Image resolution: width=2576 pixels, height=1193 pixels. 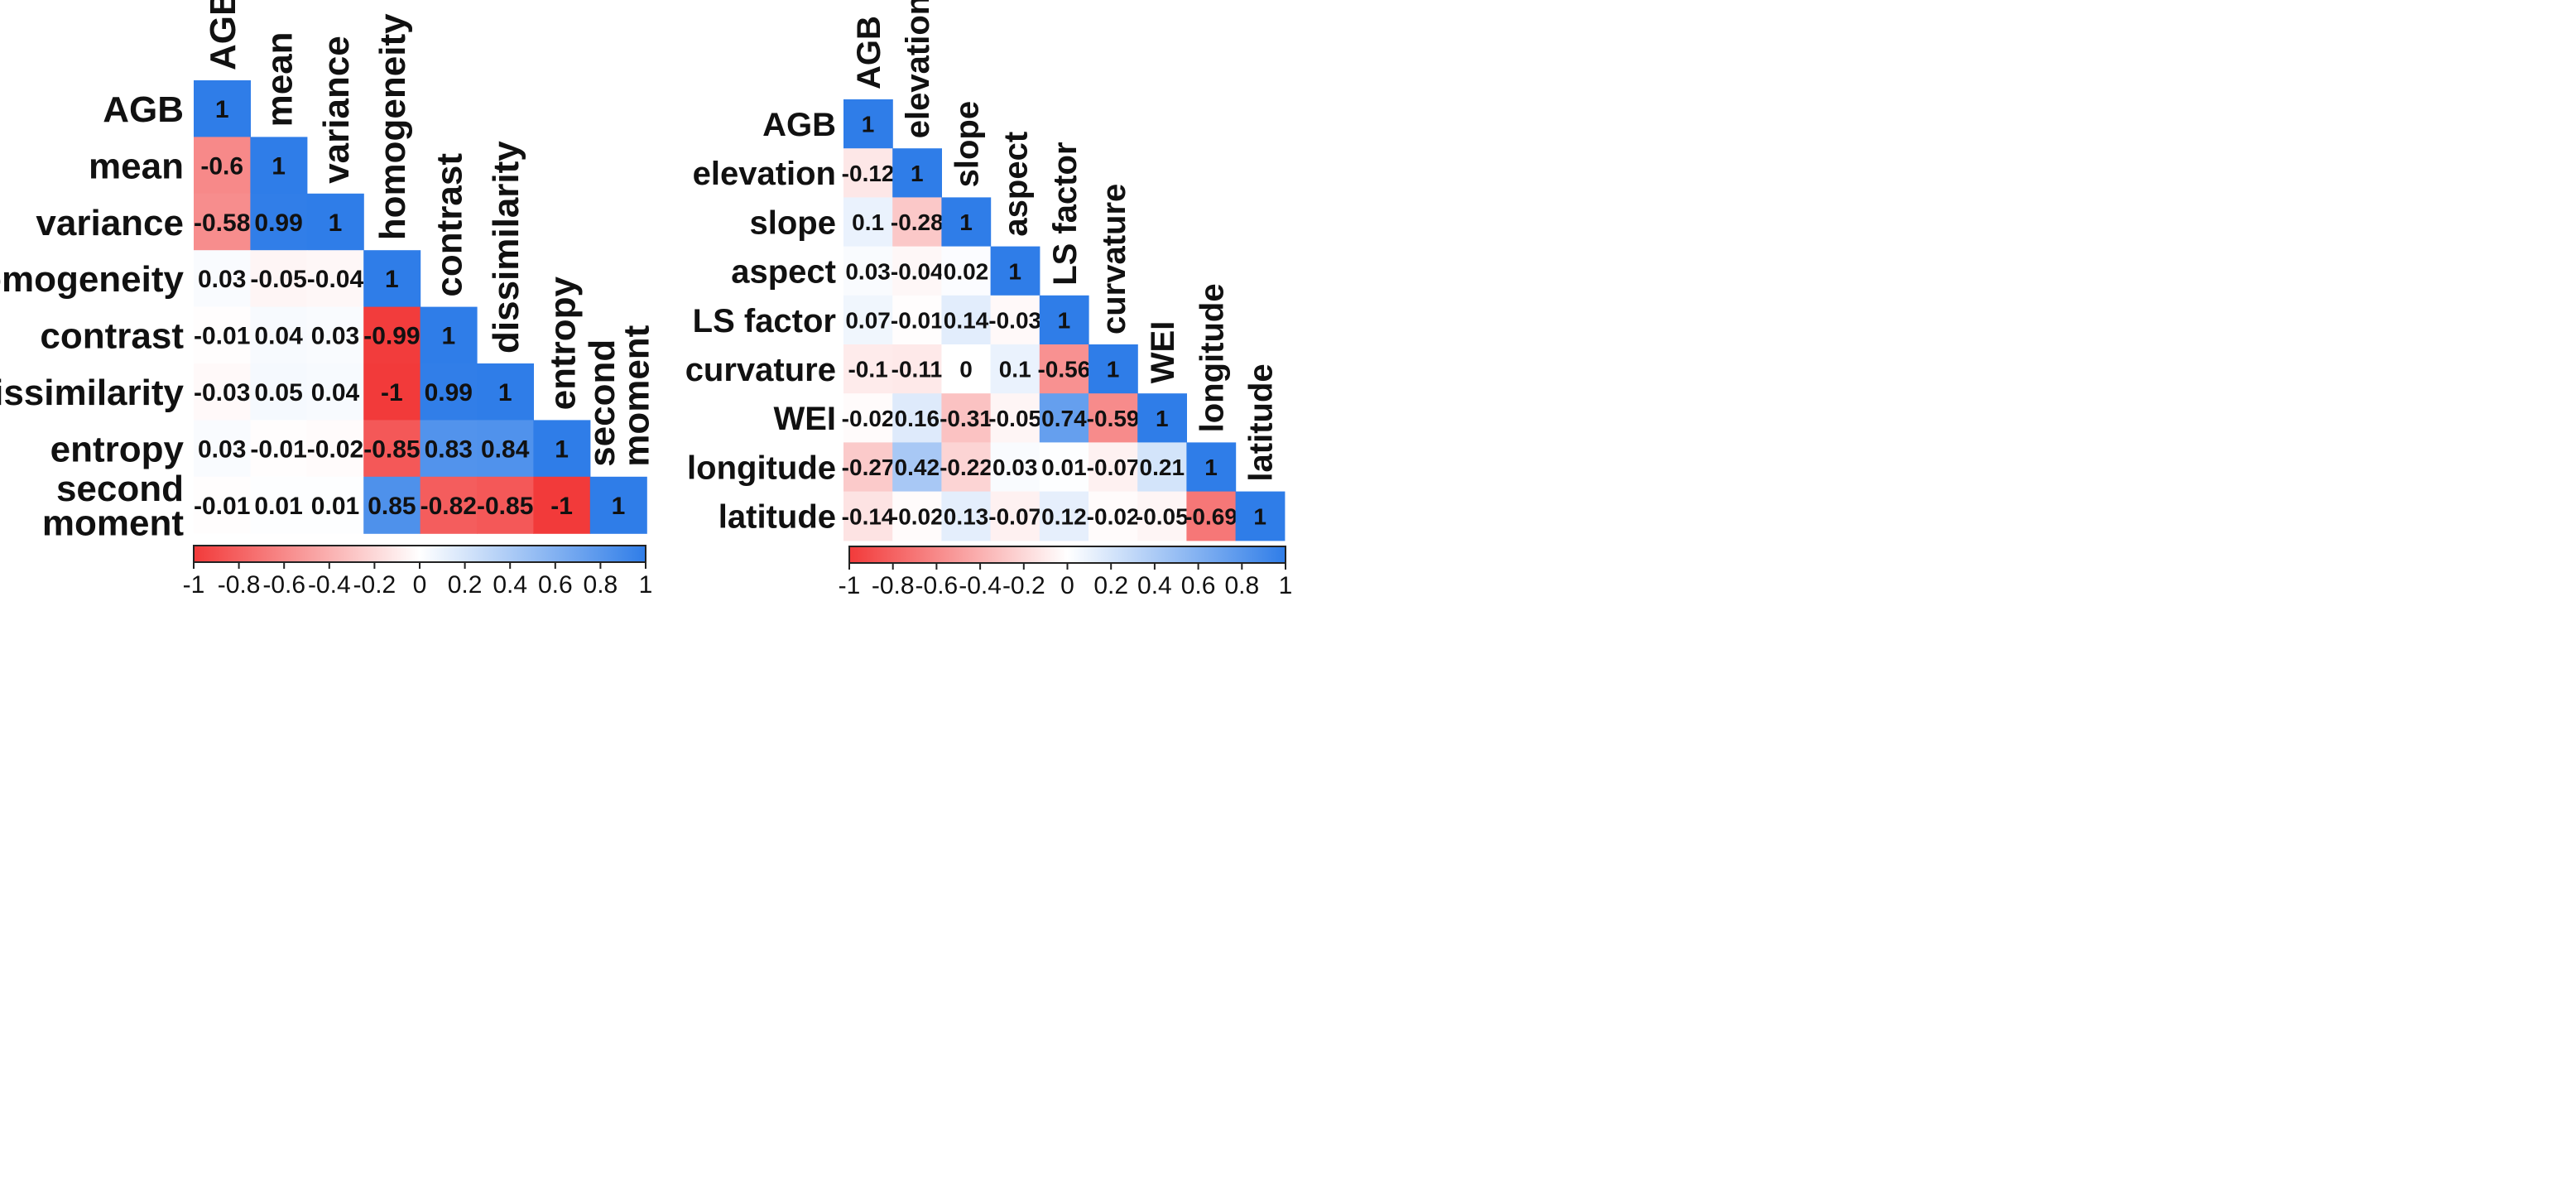 What do you see at coordinates (420, 585) in the screenshot?
I see `colorbar-tick-label: 0` at bounding box center [420, 585].